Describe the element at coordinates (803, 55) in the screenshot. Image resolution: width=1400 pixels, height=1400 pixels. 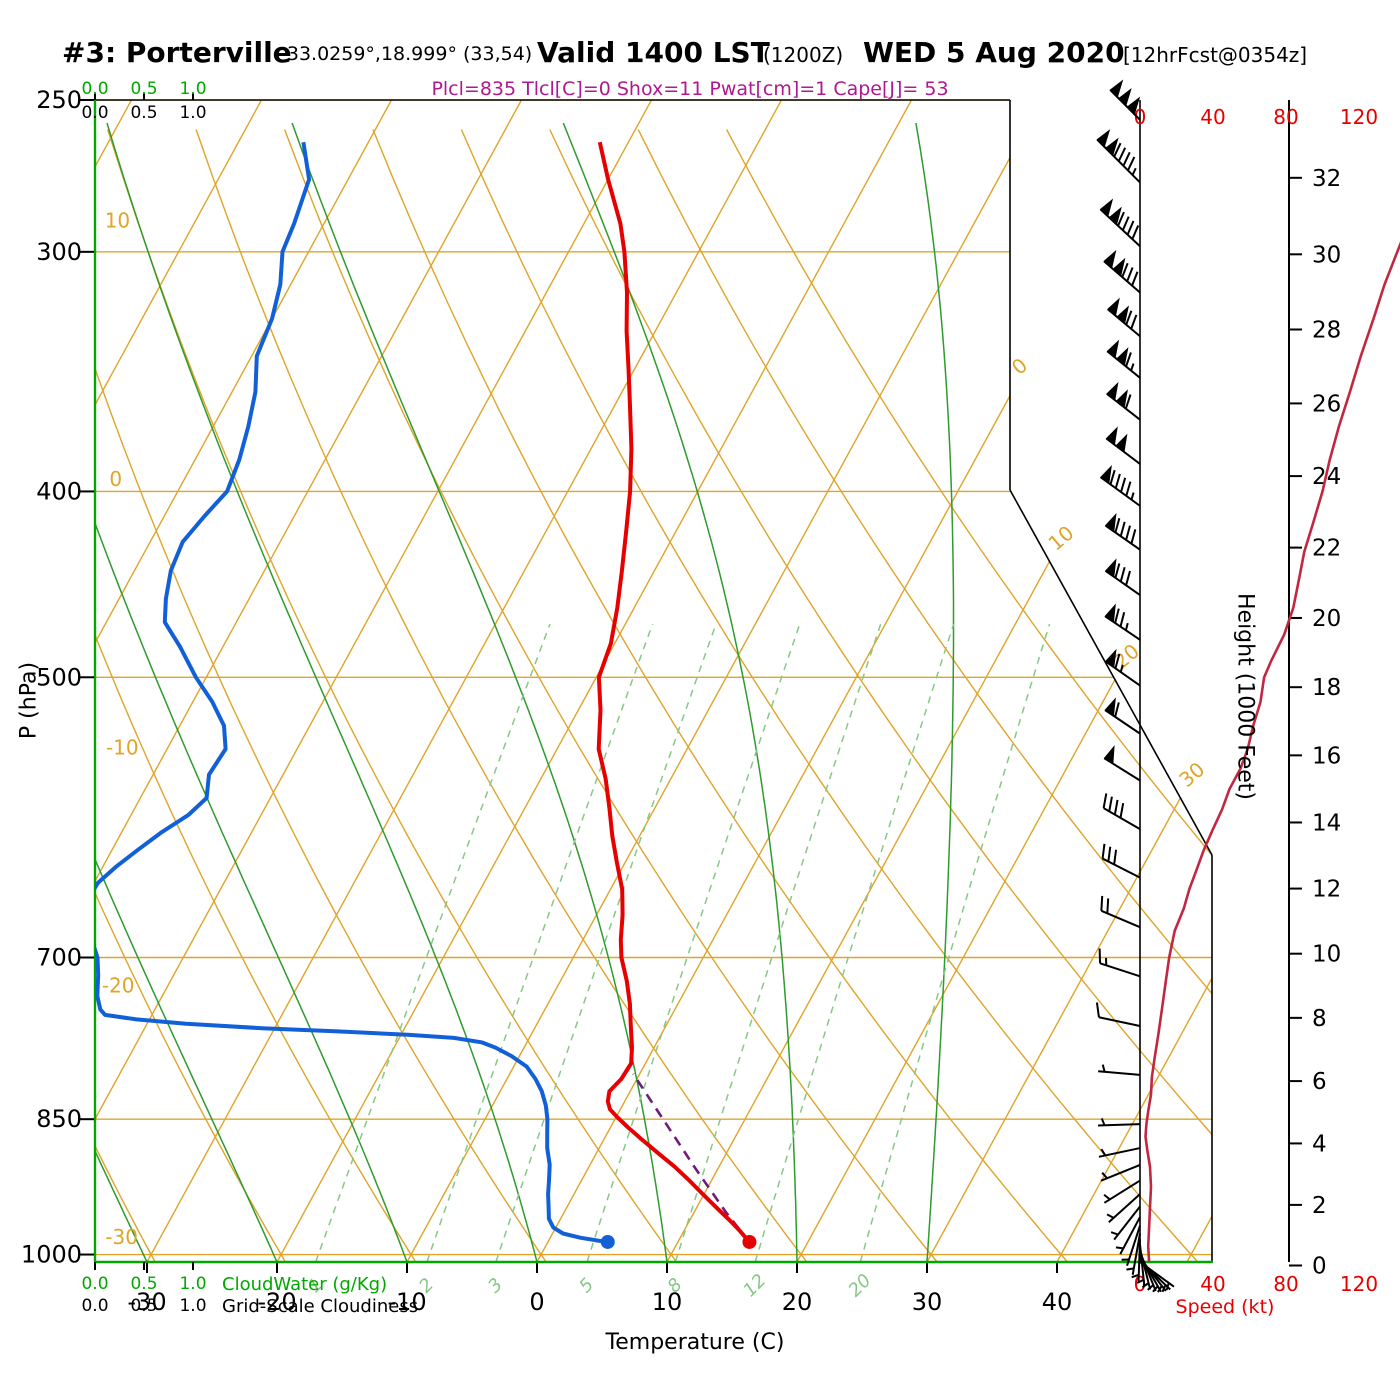
I see `valid-zulu: (1200Z)` at that location.